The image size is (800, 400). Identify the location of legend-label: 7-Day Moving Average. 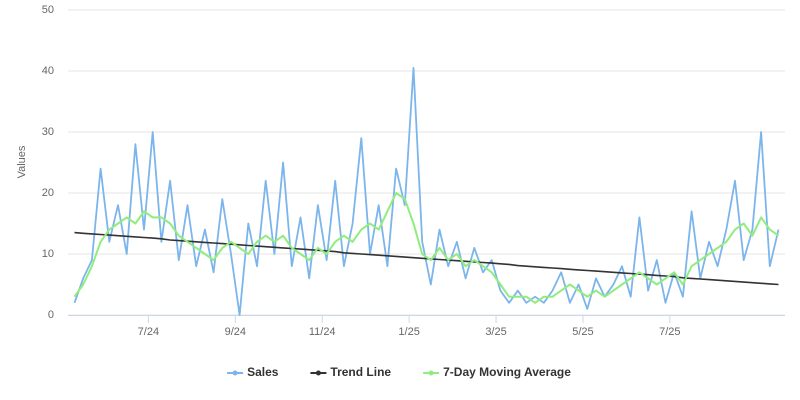
(507, 372).